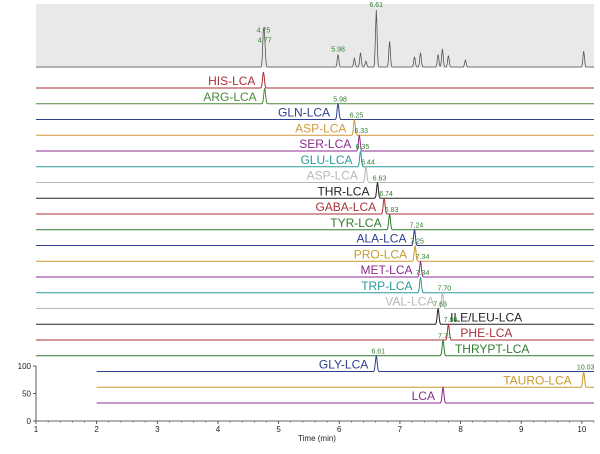 The image size is (600, 454). I want to click on peak-label-phe-lca-16: 7.80, so click(451, 320).